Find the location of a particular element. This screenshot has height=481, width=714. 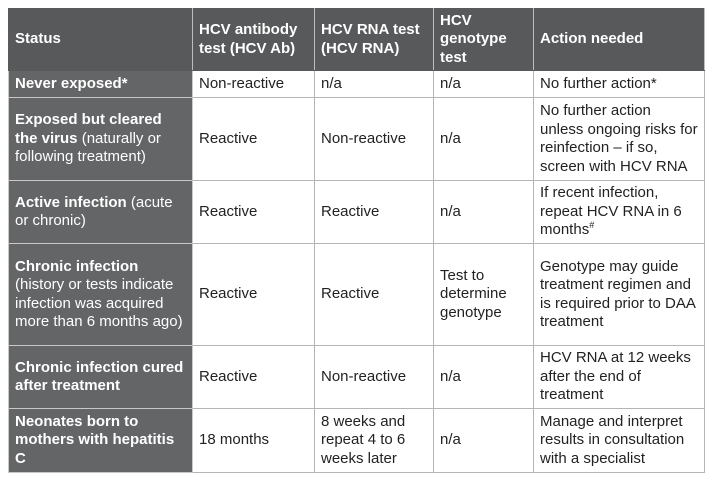

ab-cell: Non-reactive is located at coordinates (253, 84).